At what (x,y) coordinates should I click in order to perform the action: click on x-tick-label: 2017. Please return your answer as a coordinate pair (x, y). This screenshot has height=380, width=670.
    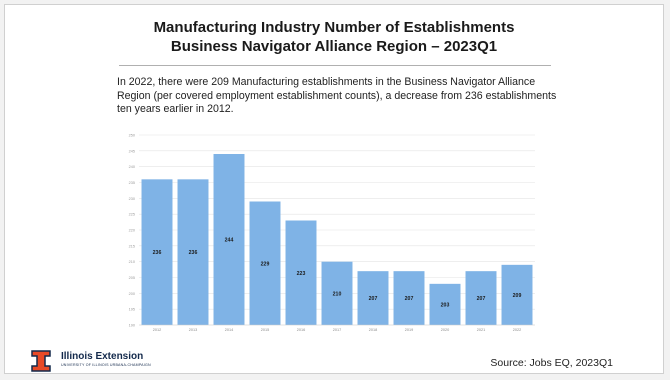
    Looking at the image, I should click on (337, 330).